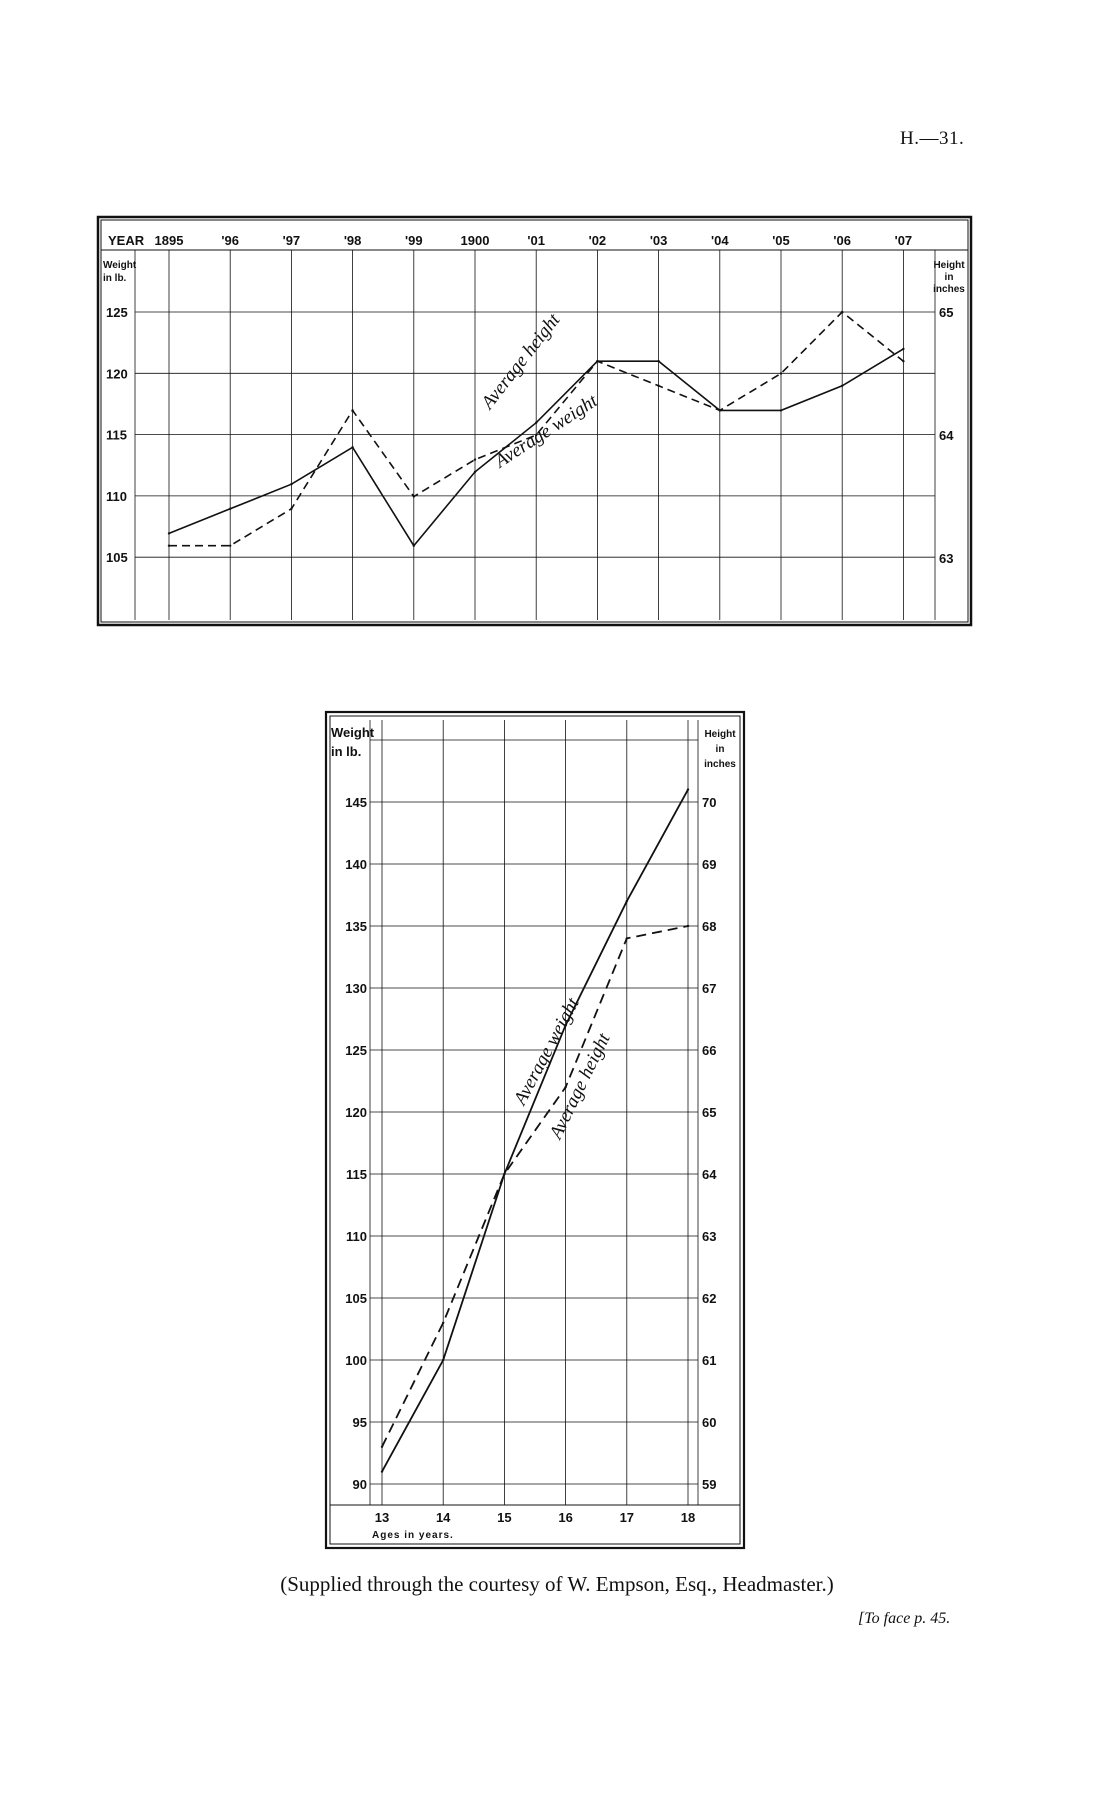  Describe the element at coordinates (230, 240) in the screenshot. I see `x-tick-label: '96` at that location.